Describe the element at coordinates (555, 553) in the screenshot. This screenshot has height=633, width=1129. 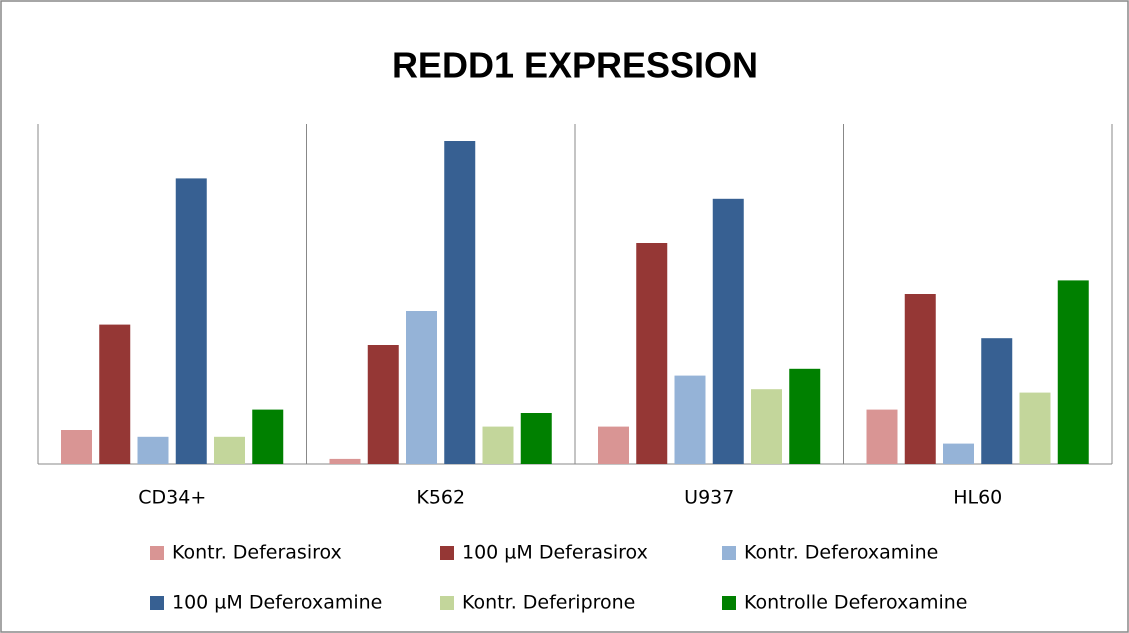
I see `legend-label: 100 µM Deferasirox` at that location.